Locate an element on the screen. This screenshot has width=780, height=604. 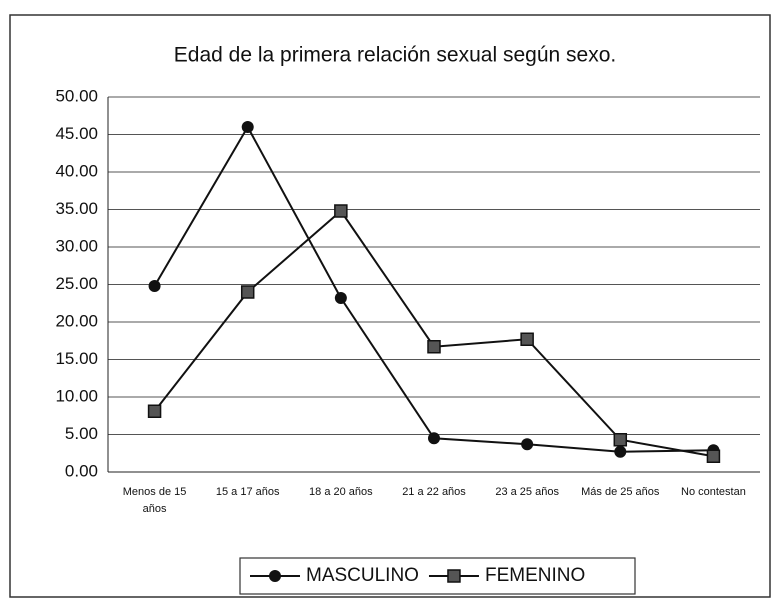
y-tick-label: 30.00 is located at coordinates (76, 245).